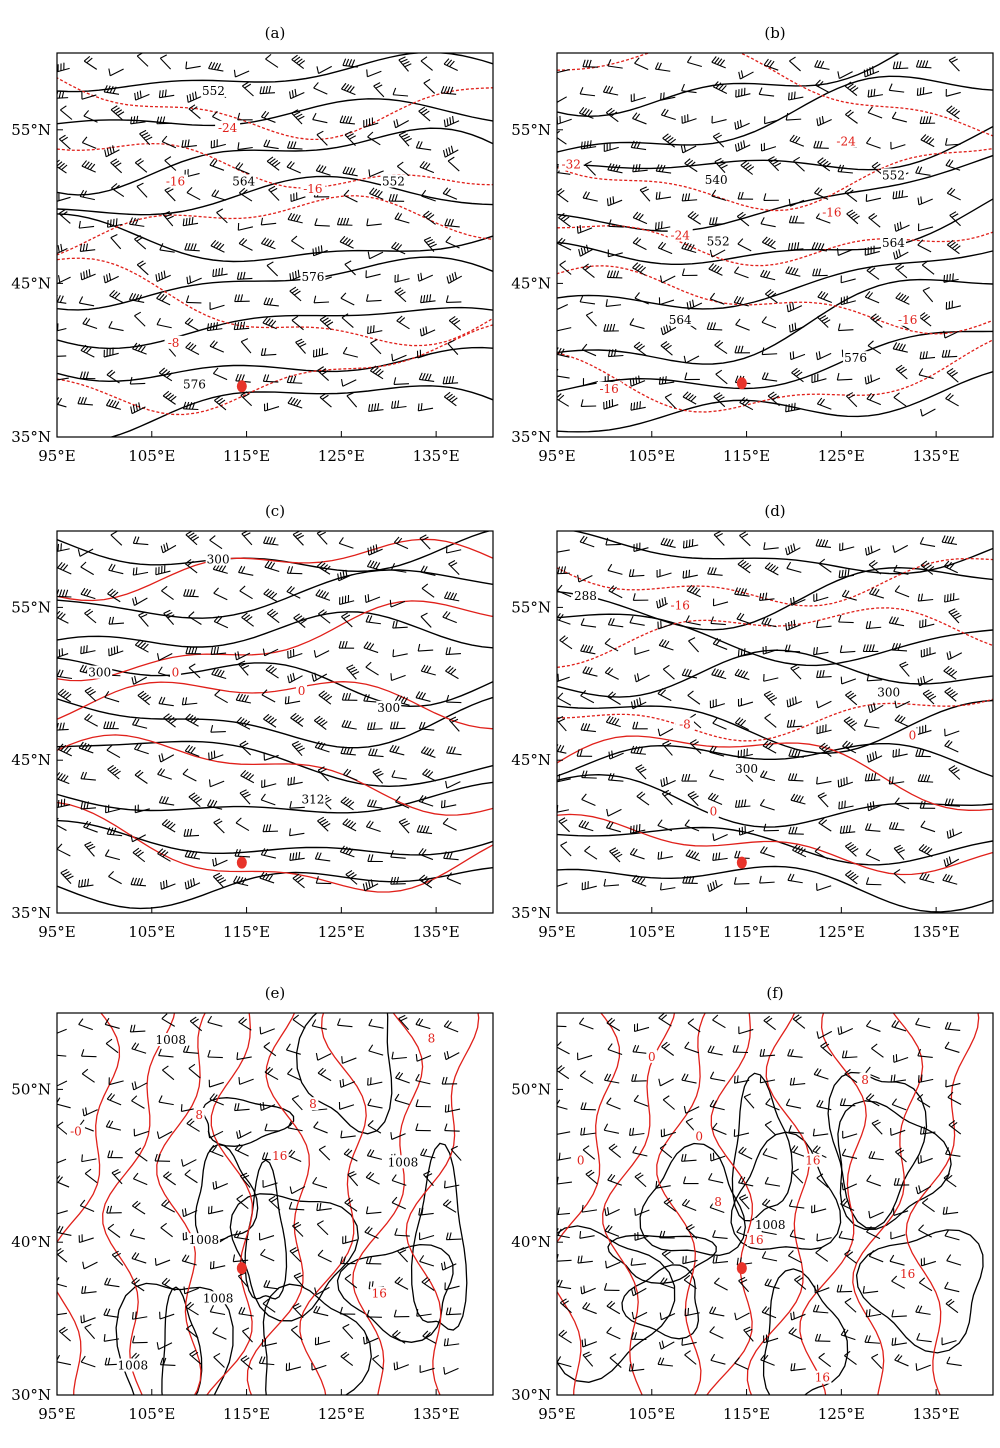 The width and height of the screenshot is (1000, 1448). I want to click on longitude-tick-label: 95°E, so click(57, 456).